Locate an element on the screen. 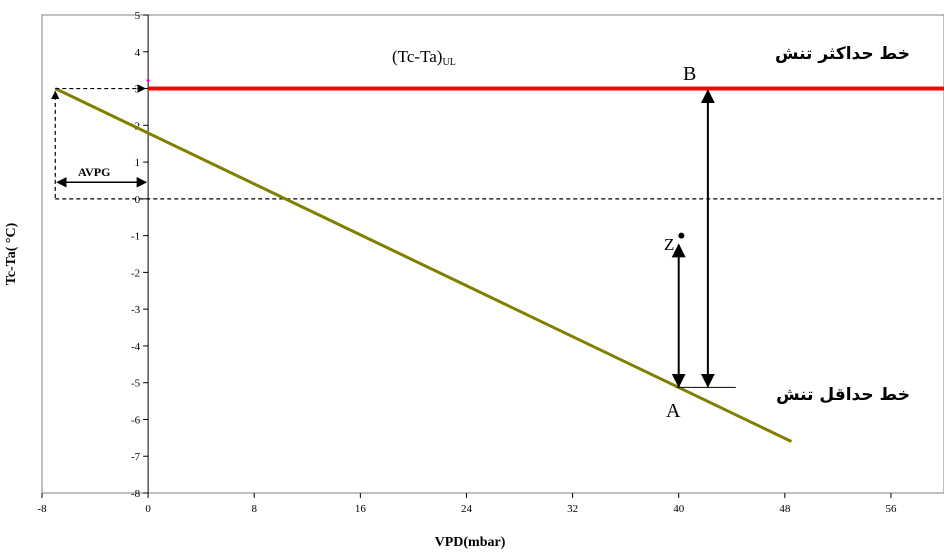 Image resolution: width=944 pixels, height=554 pixels. y-axis-title: Tc-Ta( °C) is located at coordinates (11, 253).